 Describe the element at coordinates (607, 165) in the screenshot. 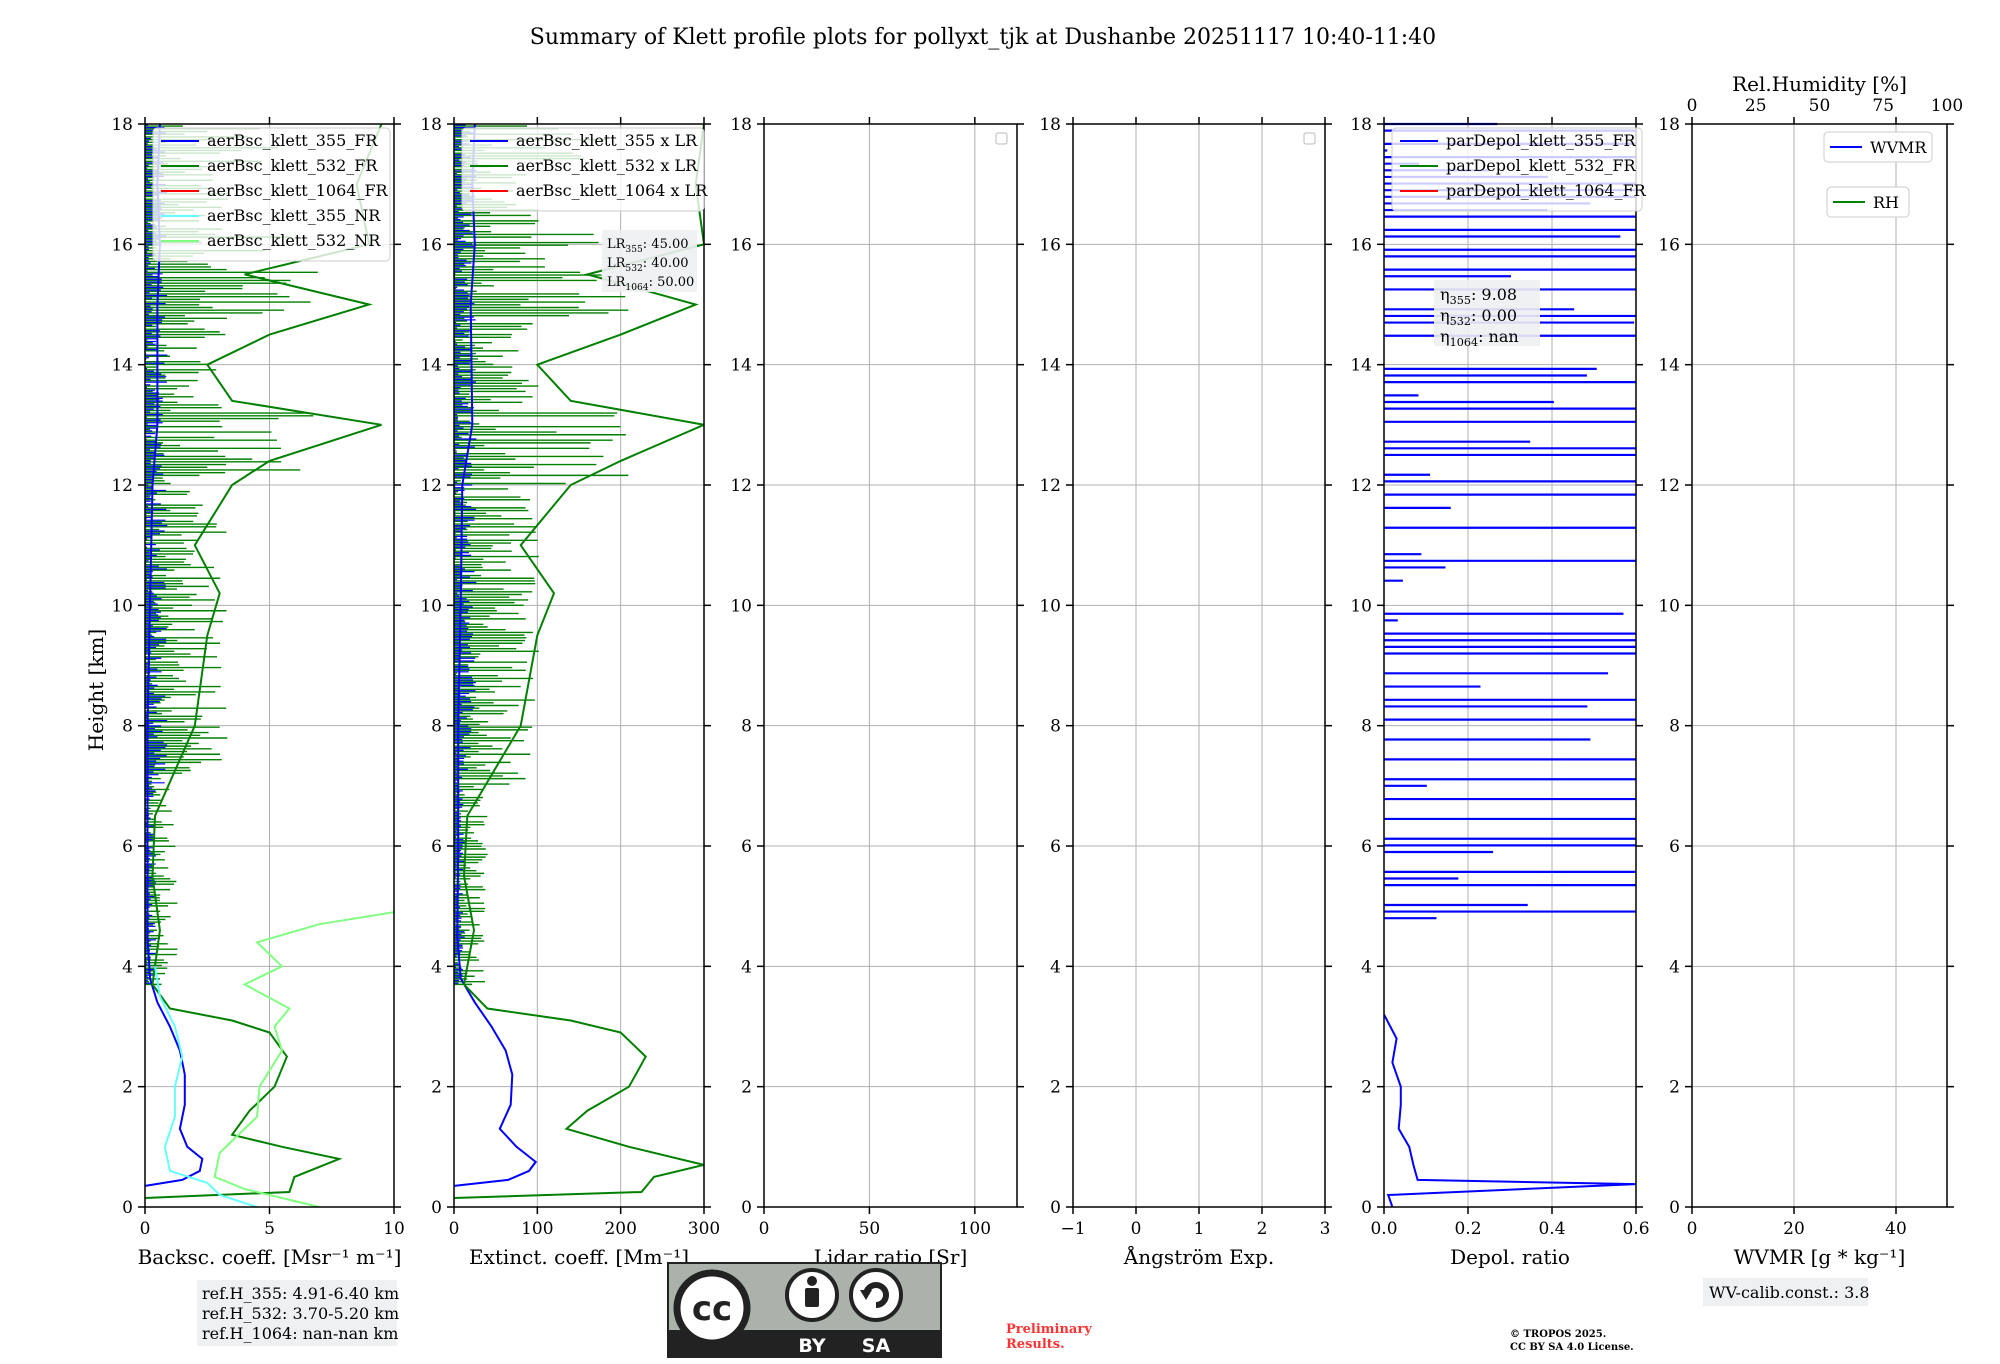

I see `legend-entry-aerBsc_klett_532 x LR: aerBsc_klett_532 x LR` at that location.